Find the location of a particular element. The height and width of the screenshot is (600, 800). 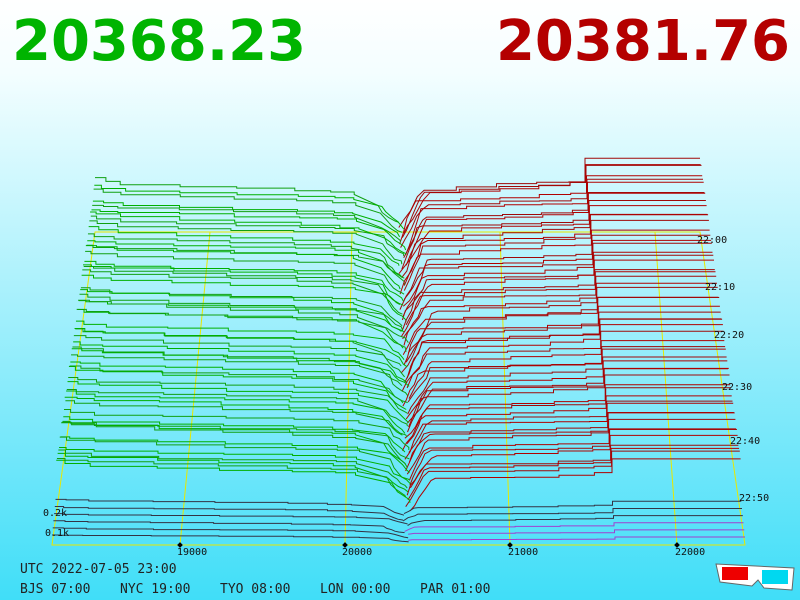

3d-glasses-toggle is located at coordinates (755, 577).